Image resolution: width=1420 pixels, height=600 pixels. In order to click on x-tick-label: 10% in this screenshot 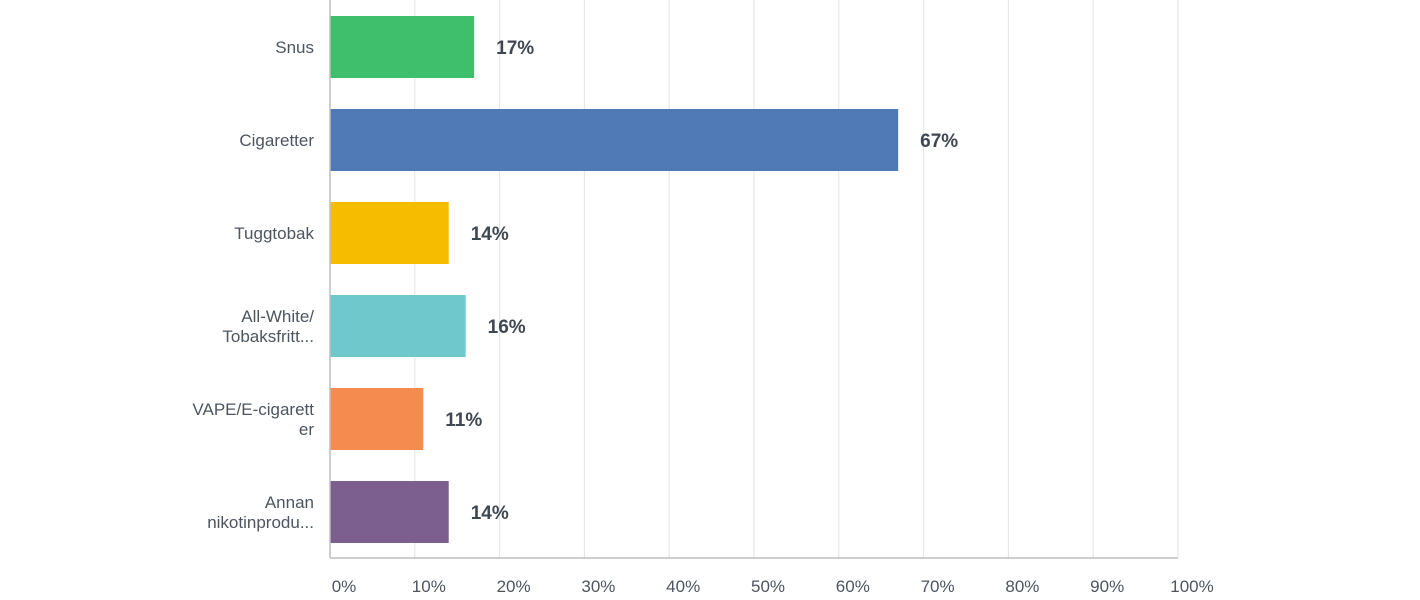, I will do `click(429, 586)`.